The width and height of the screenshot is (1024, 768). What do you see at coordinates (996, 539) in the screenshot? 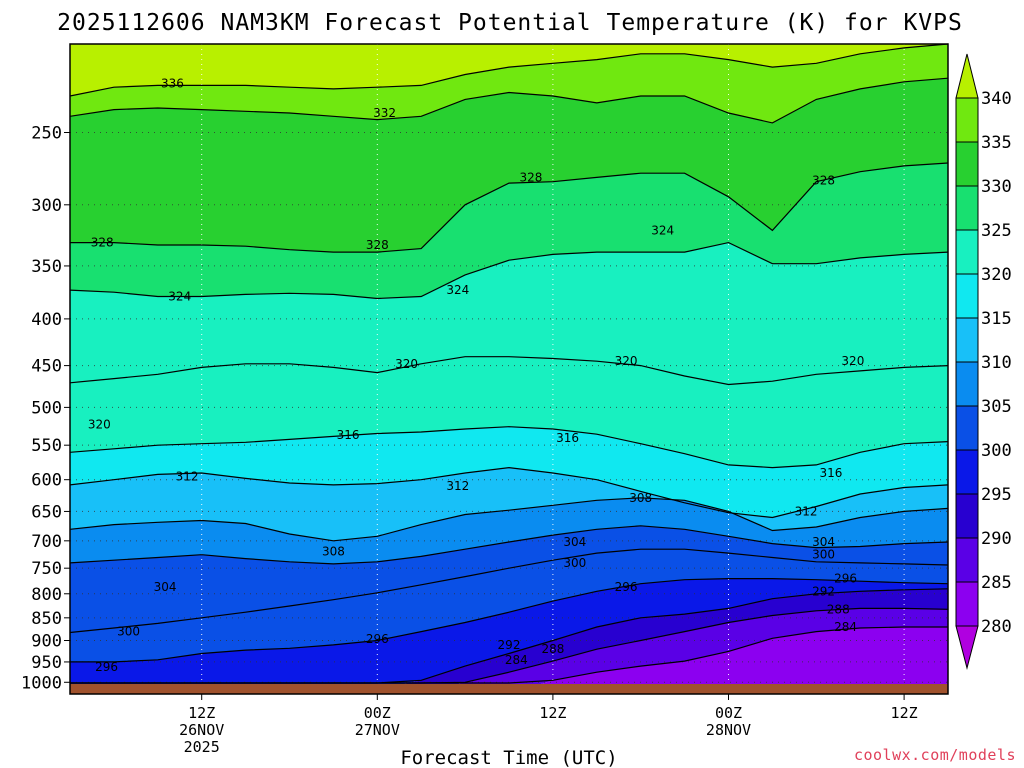
I see `colorbar-label: 290` at bounding box center [996, 539].